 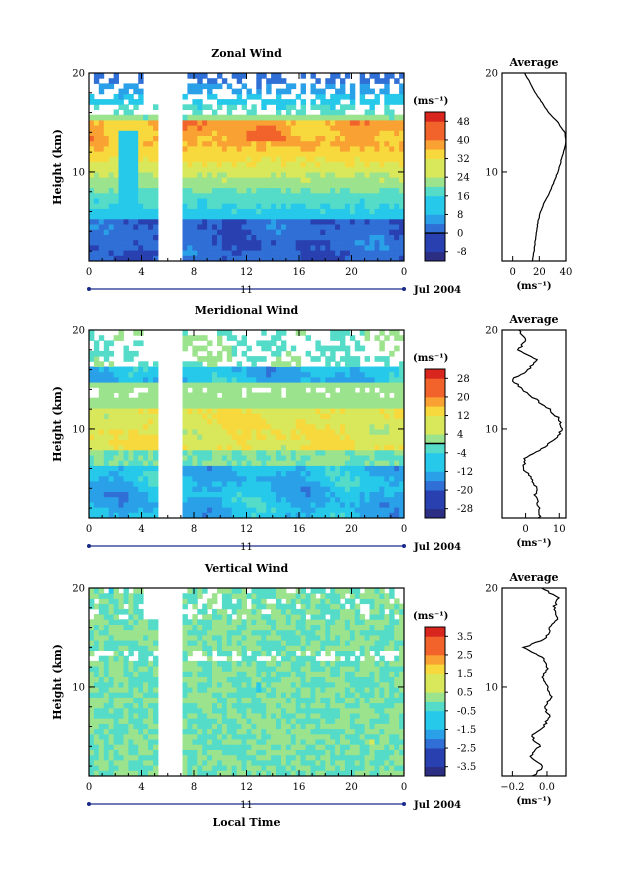 What do you see at coordinates (463, 159) in the screenshot?
I see `colorbar-tick-label: 32` at bounding box center [463, 159].